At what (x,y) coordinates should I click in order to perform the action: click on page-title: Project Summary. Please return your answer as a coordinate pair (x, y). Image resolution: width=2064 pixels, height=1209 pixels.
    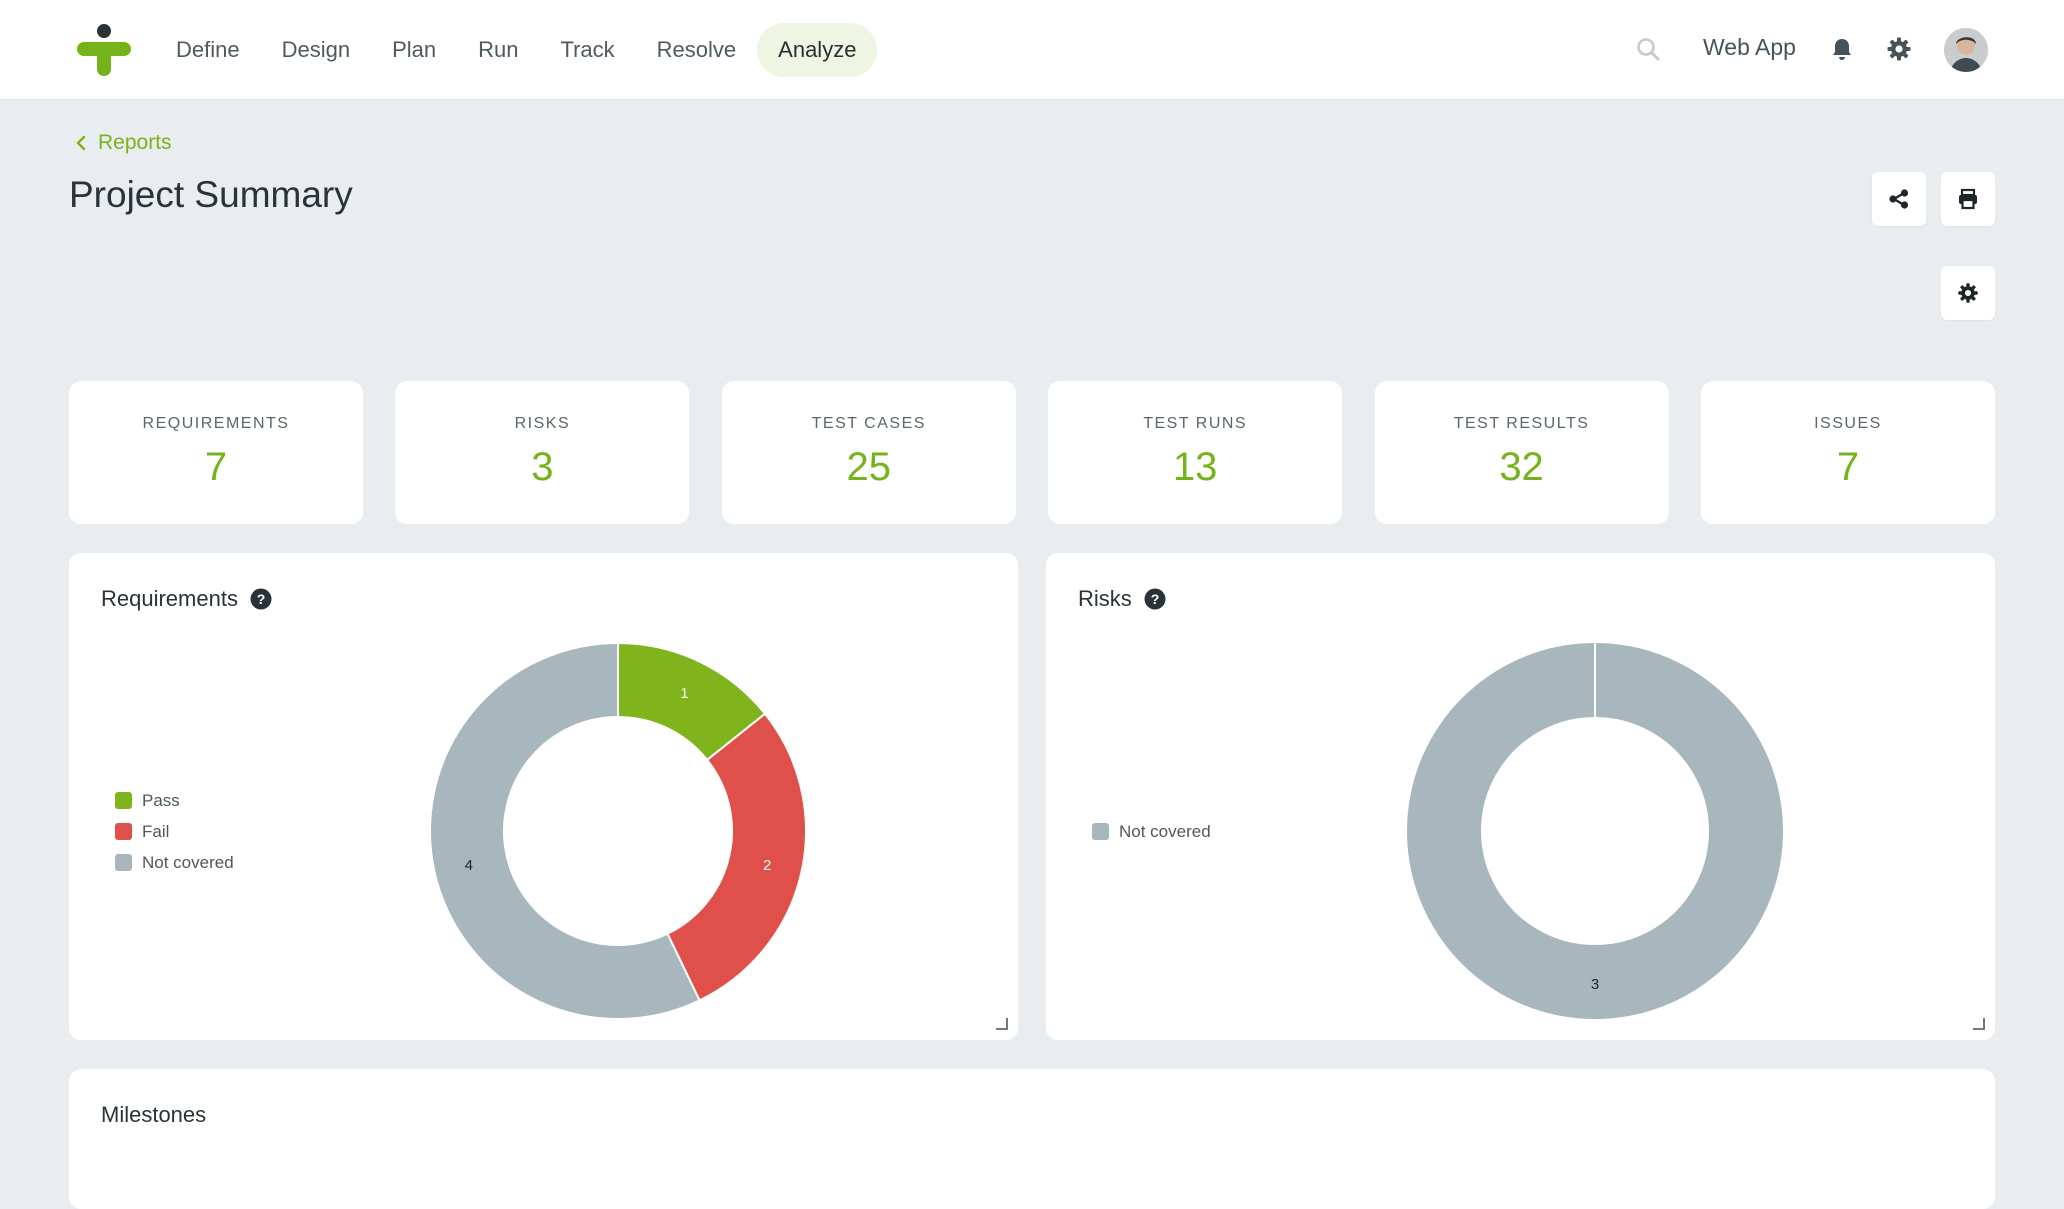
    Looking at the image, I should click on (211, 194).